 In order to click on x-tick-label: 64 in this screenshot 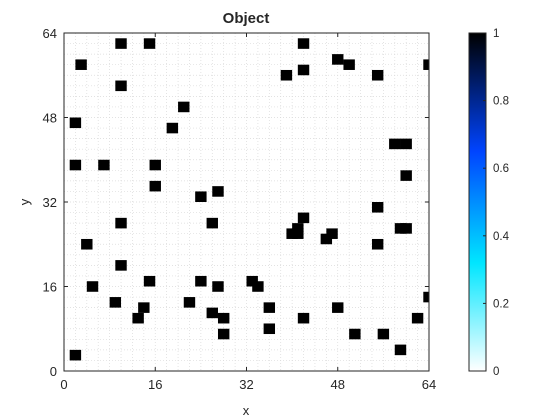, I will do `click(429, 384)`.